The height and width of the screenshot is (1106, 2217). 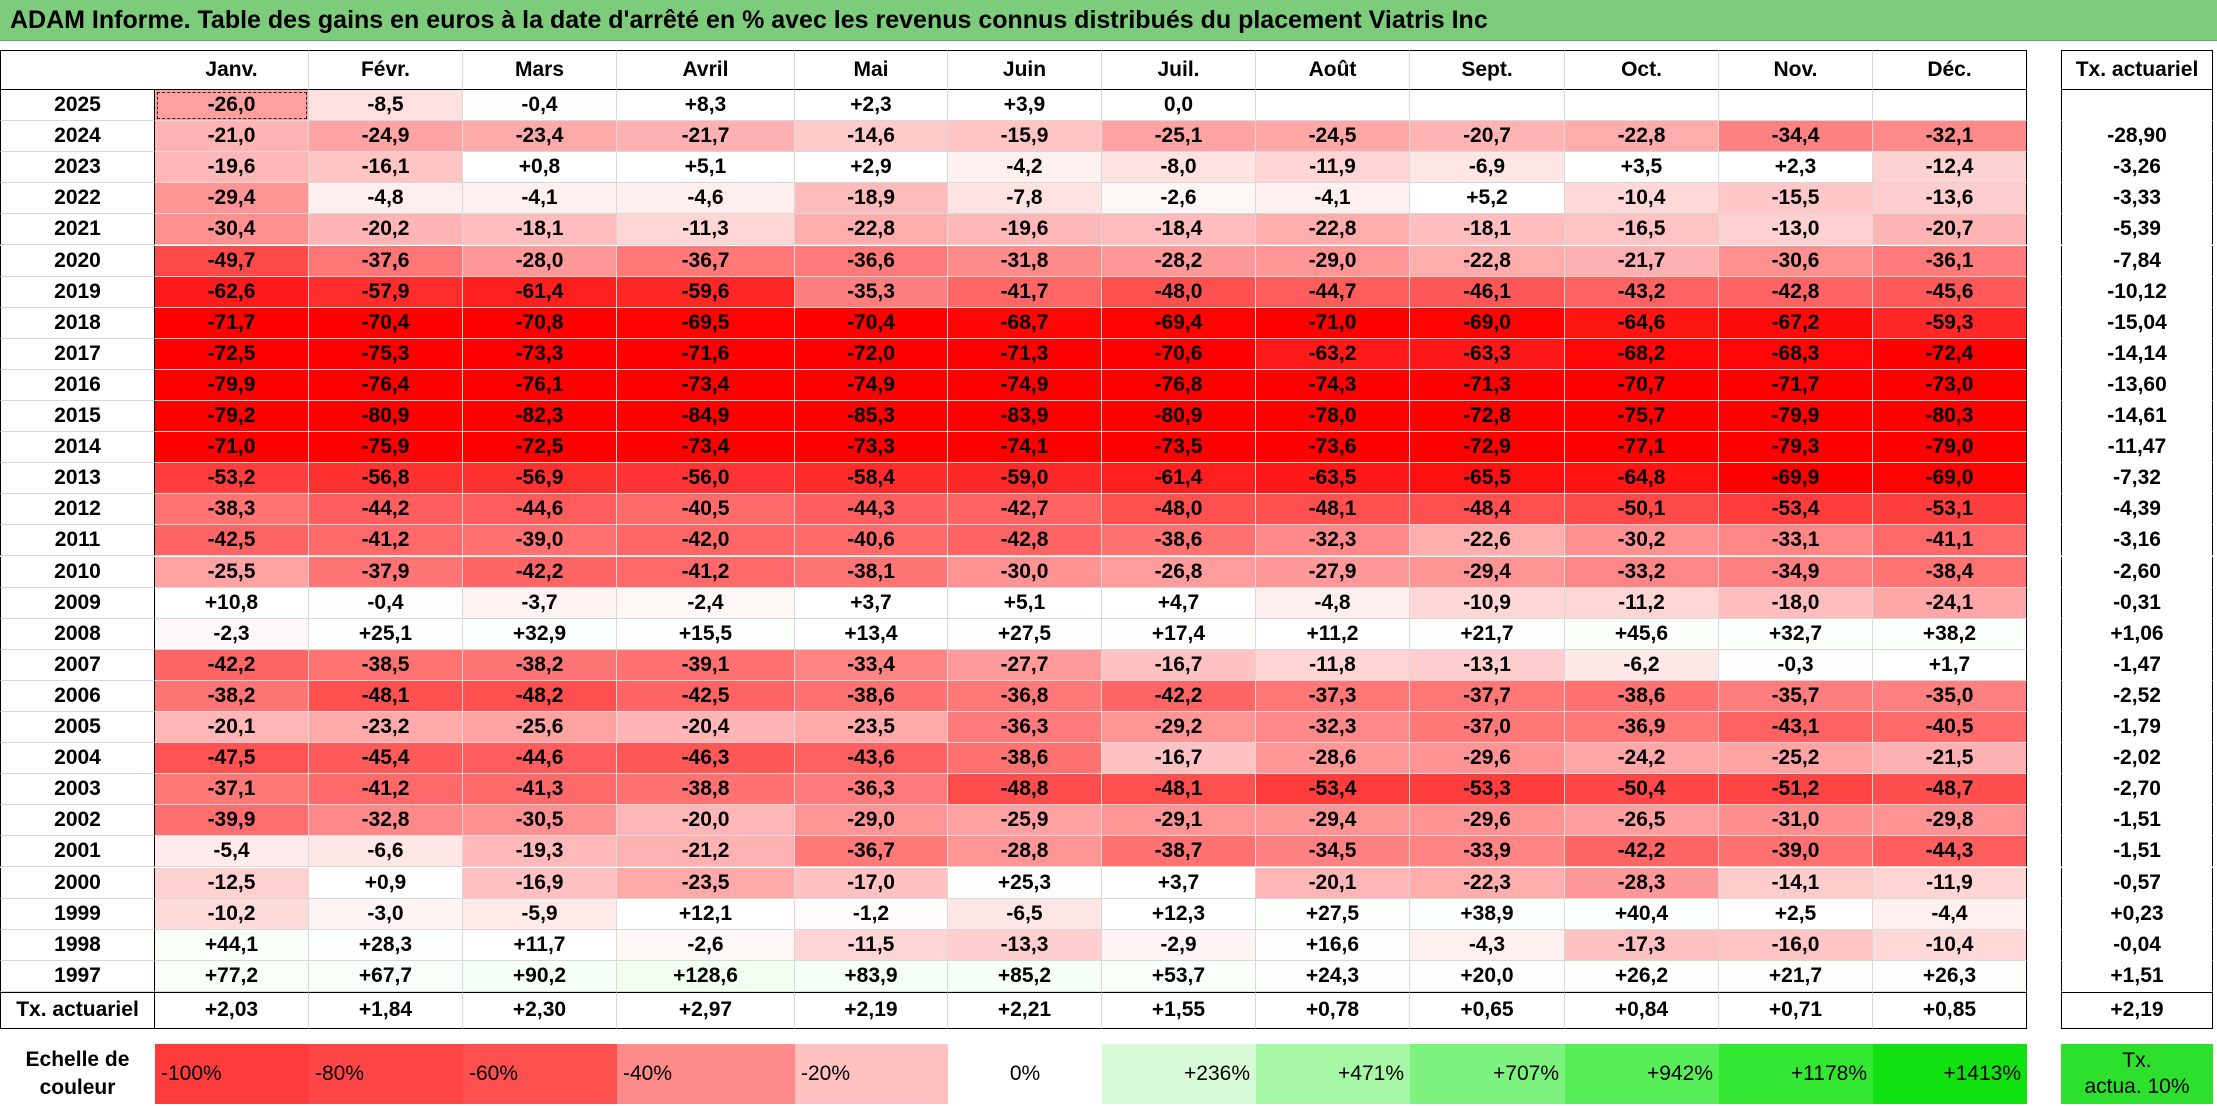 What do you see at coordinates (706, 510) in the screenshot?
I see `gain-cell: -40,5` at bounding box center [706, 510].